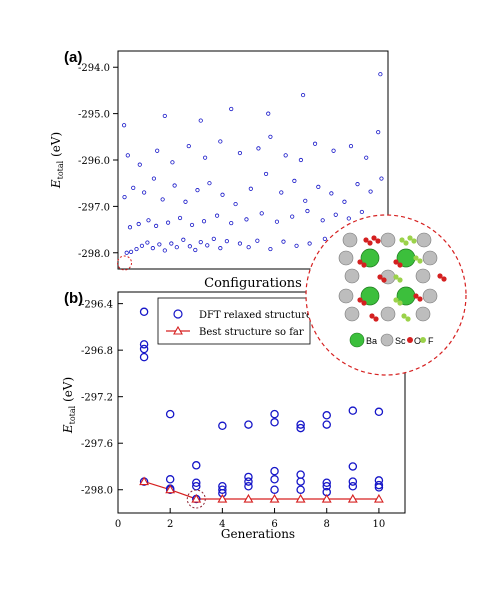 This screenshot has height=590, width=494. I want to click on panel-a-lowest-energy-highlight, so click(125, 263).